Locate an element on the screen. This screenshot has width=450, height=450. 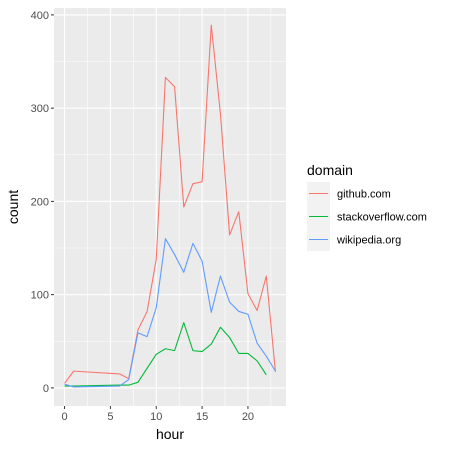
x-tick-label: 15 is located at coordinates (202, 417).